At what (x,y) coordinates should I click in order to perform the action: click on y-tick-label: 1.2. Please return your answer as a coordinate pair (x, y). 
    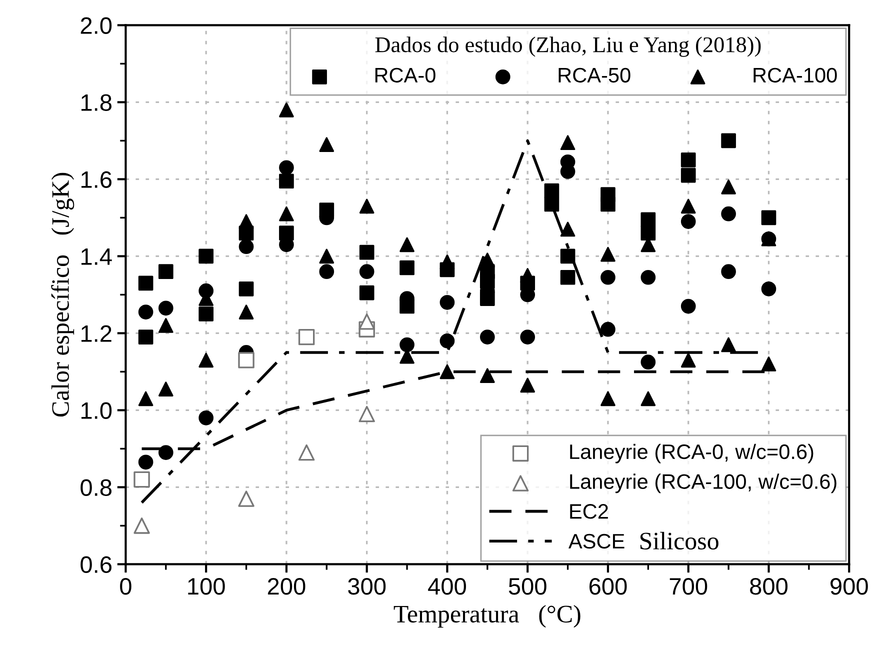
    Looking at the image, I should click on (96, 333).